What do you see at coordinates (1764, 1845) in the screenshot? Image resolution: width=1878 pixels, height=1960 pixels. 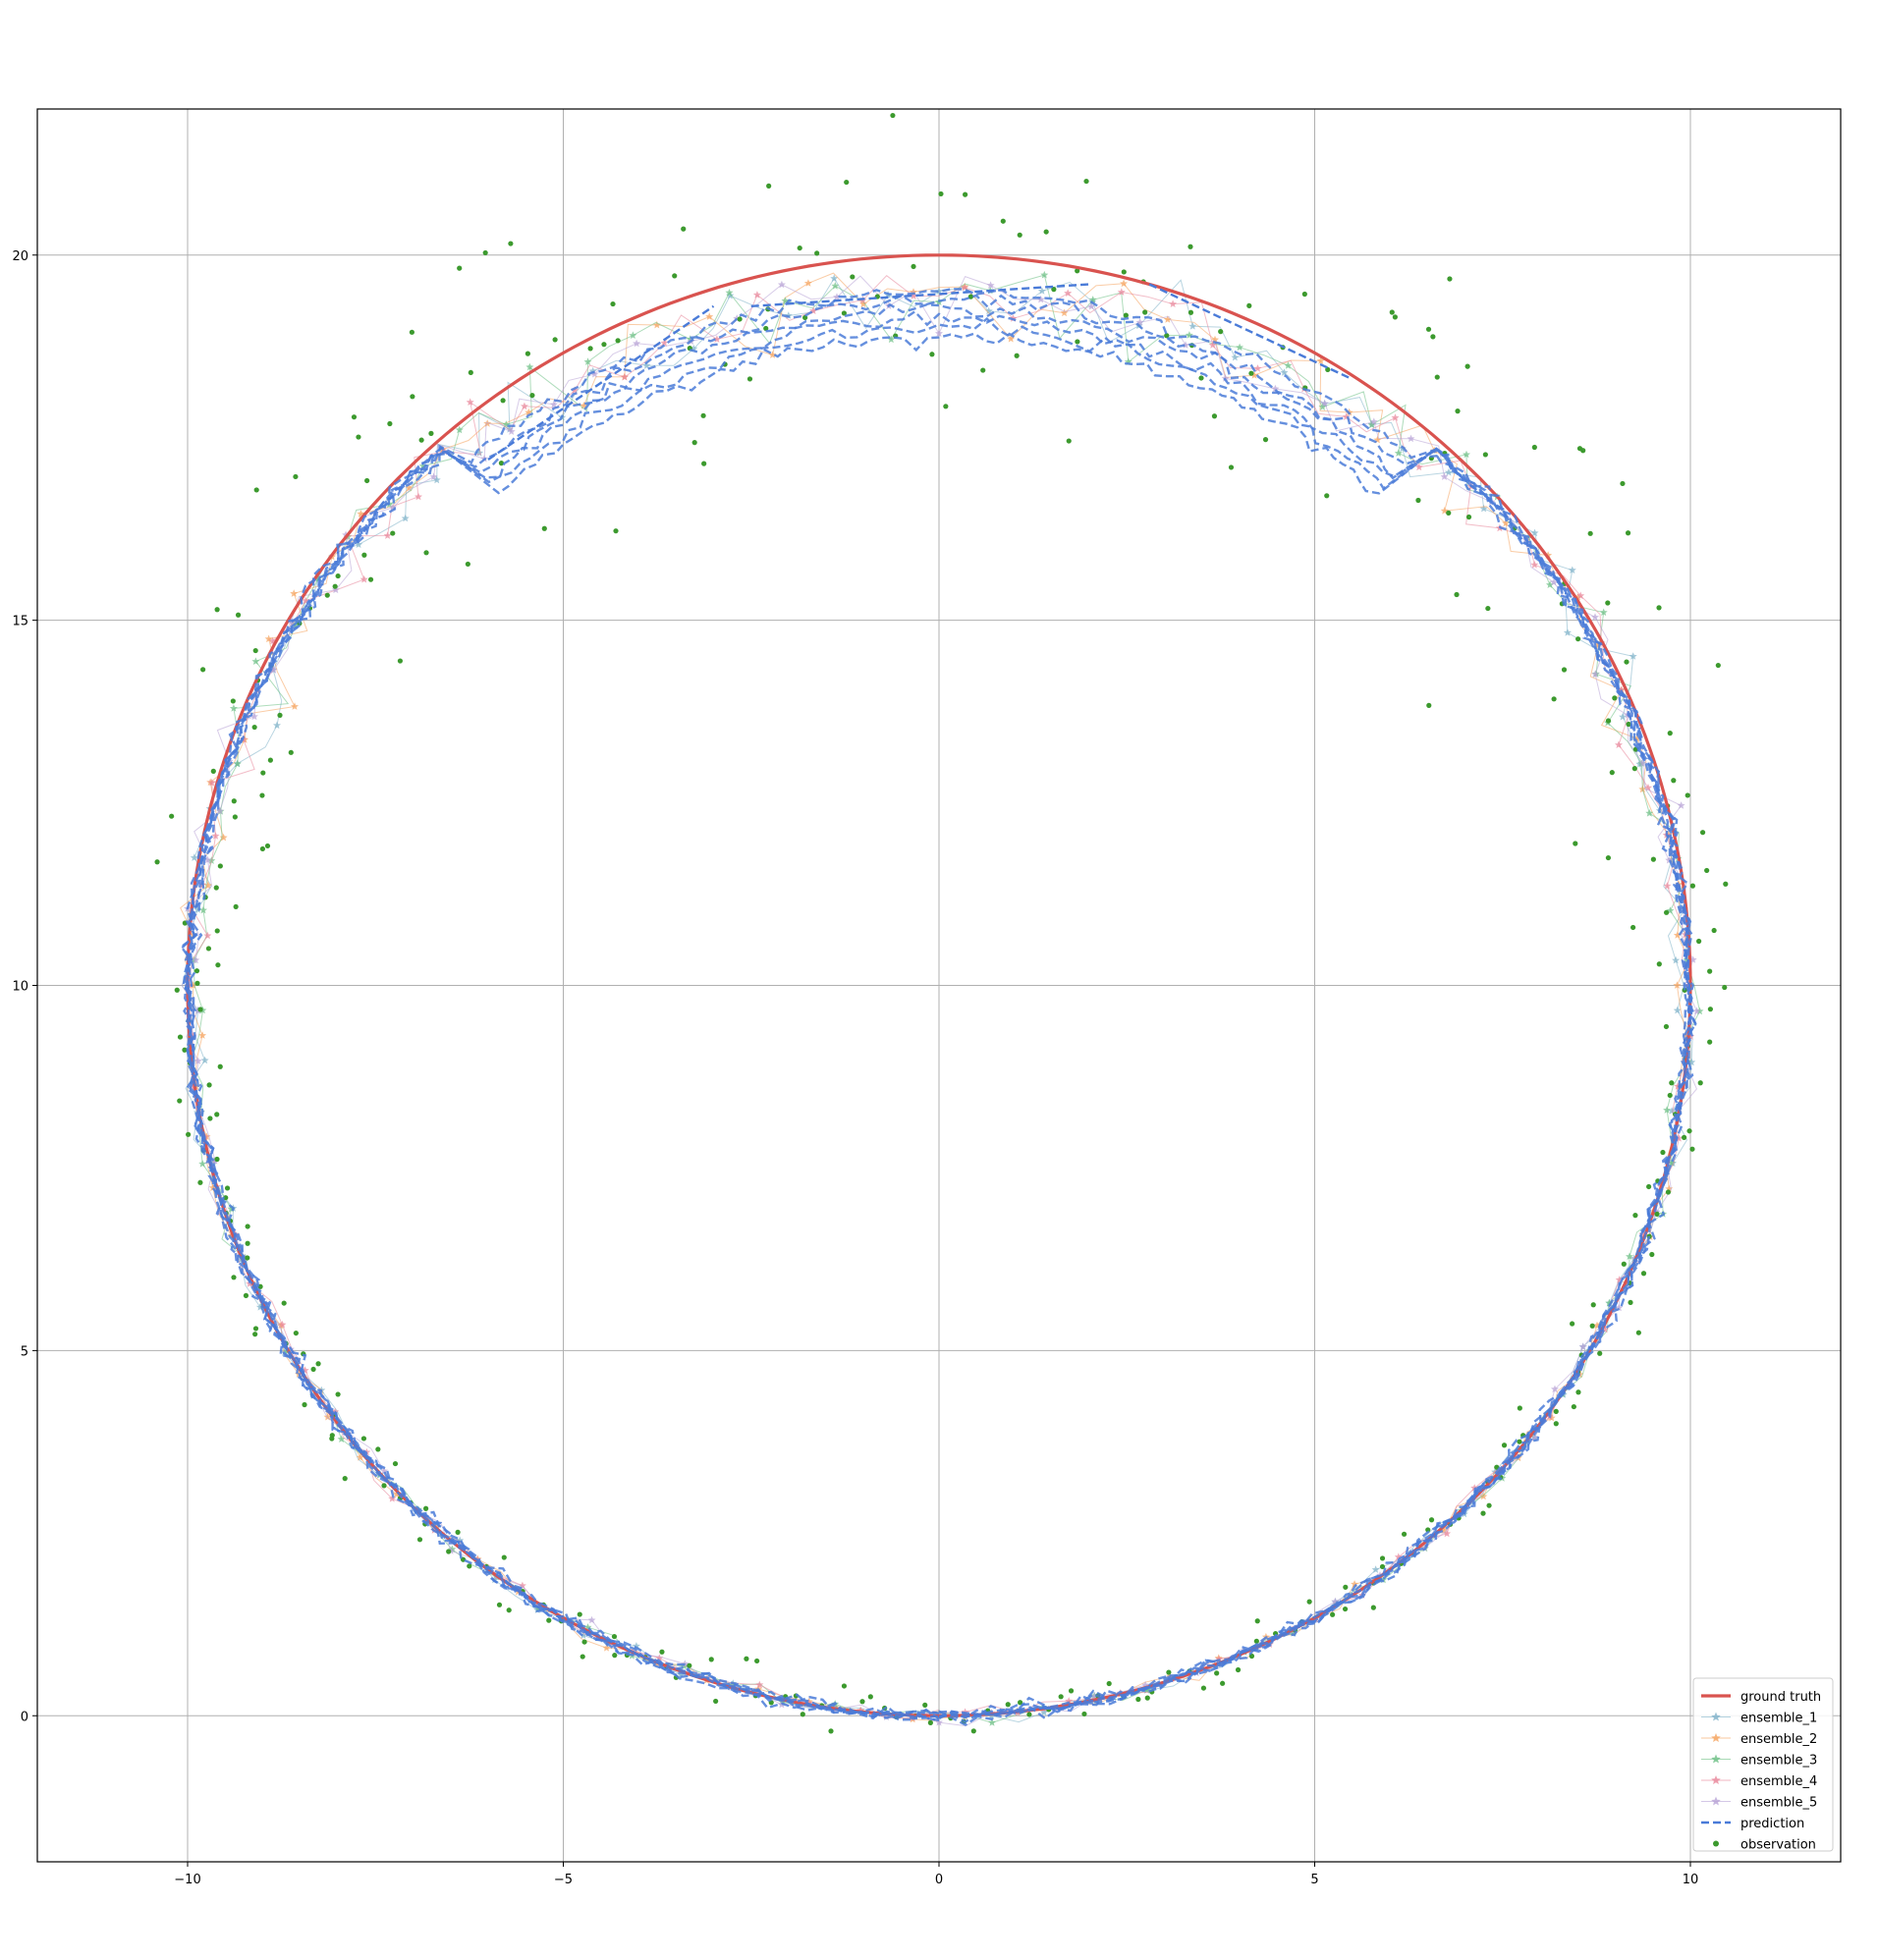 I see `legend-entry-observation: observation` at bounding box center [1764, 1845].